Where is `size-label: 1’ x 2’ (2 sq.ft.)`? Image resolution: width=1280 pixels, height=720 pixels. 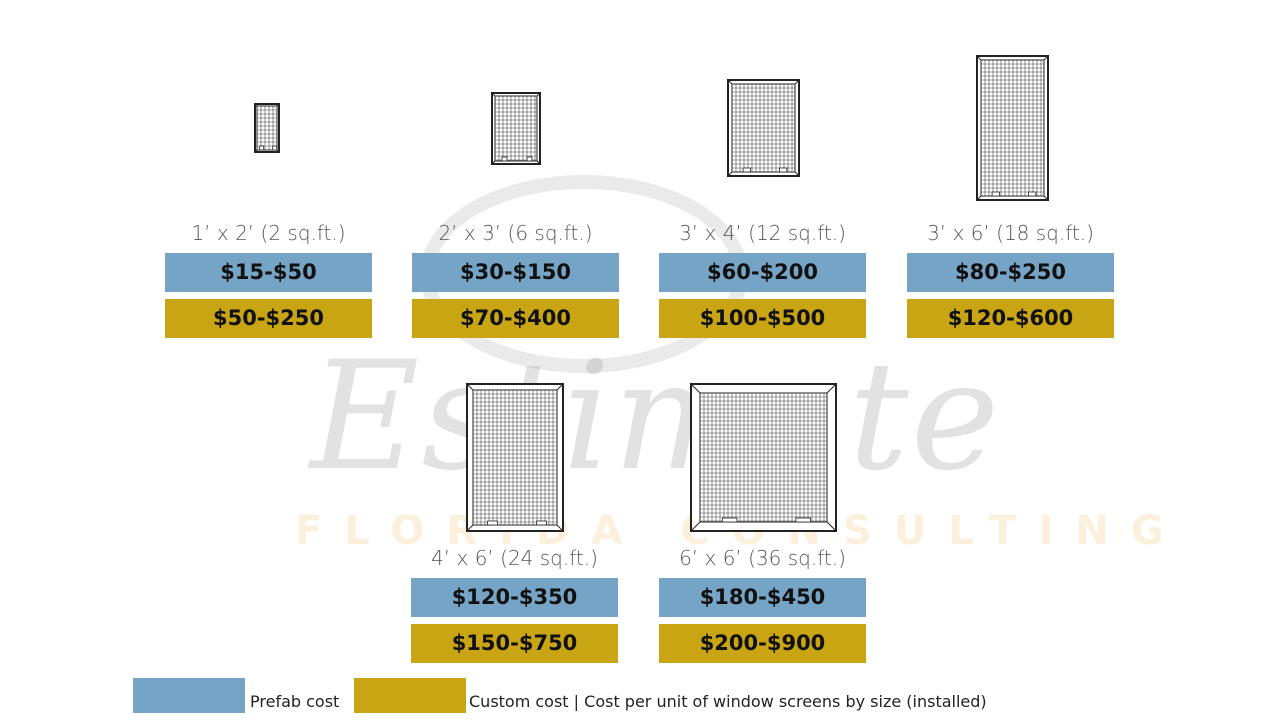
size-label: 1’ x 2’ (2 sq.ft.) is located at coordinates (268, 233).